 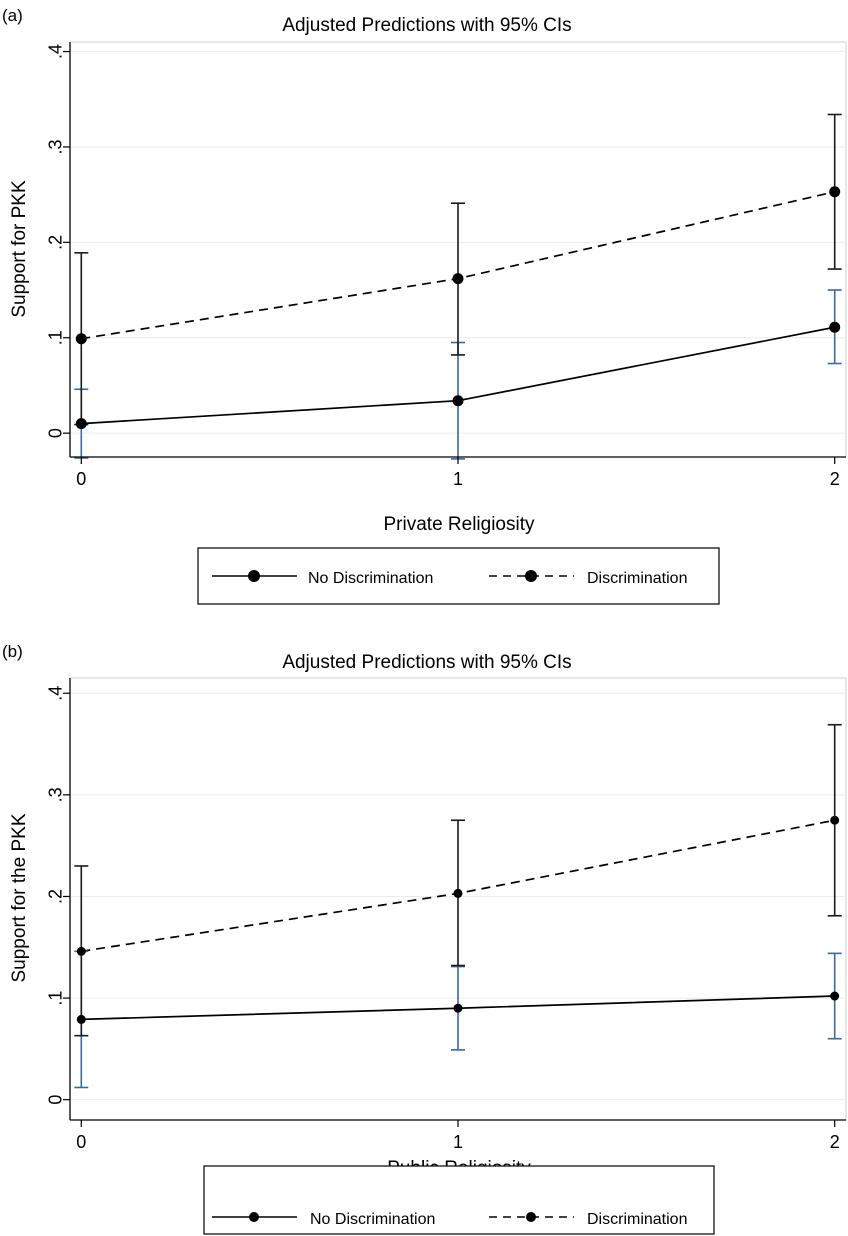 I want to click on panel-label: (b), so click(x=12, y=651).